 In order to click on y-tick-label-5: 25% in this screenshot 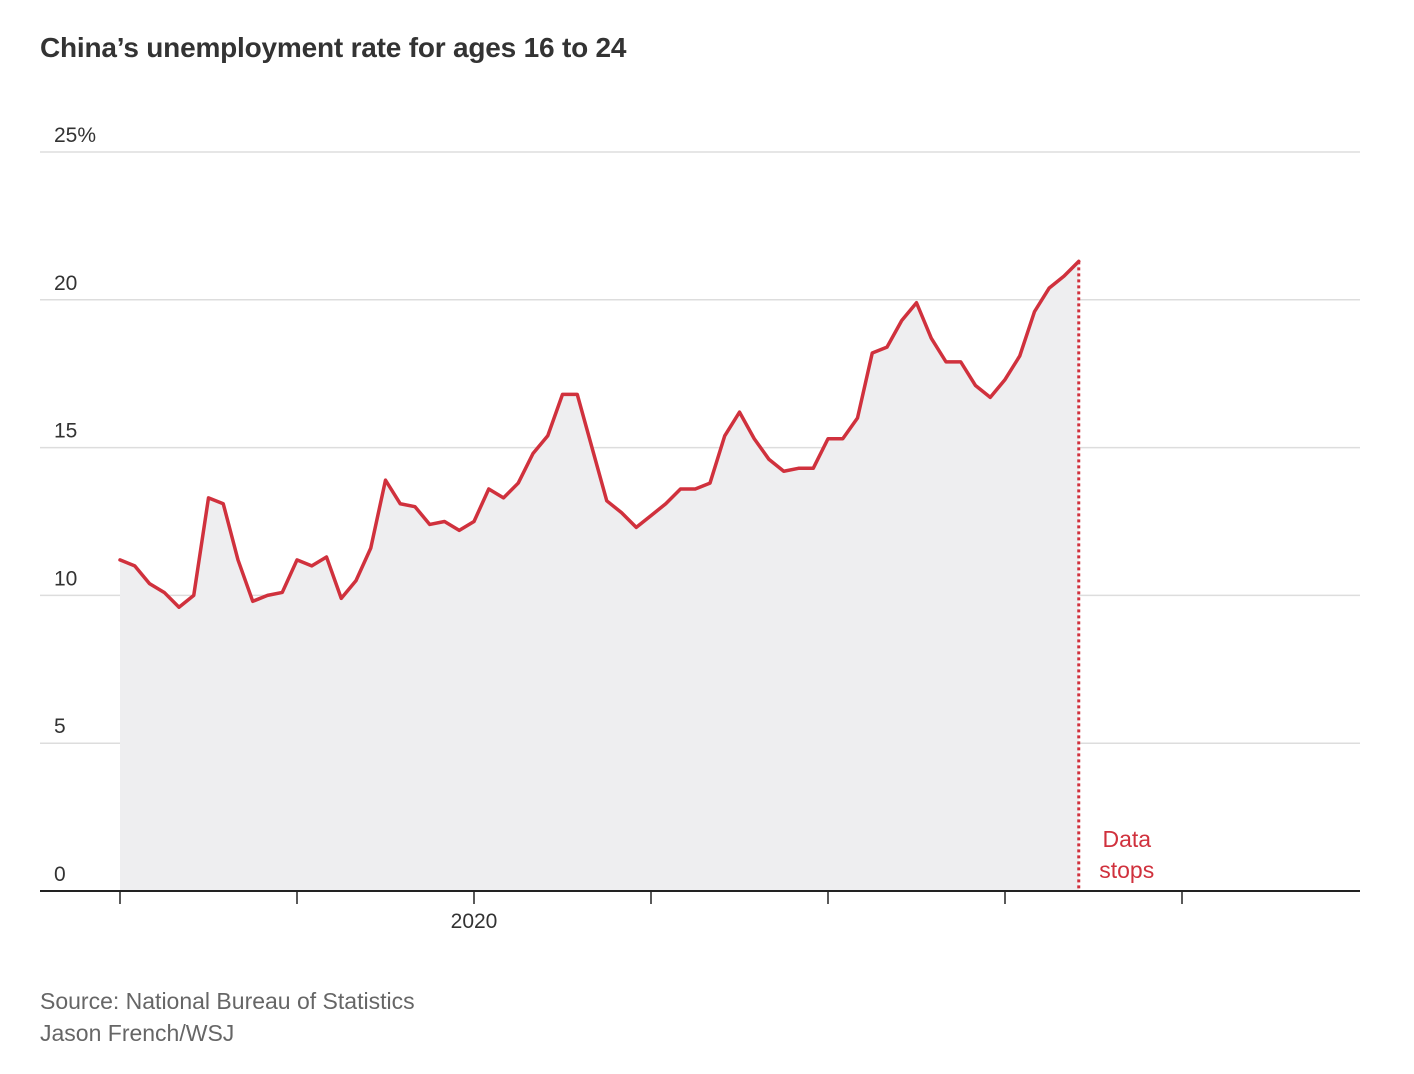, I will do `click(75, 135)`.